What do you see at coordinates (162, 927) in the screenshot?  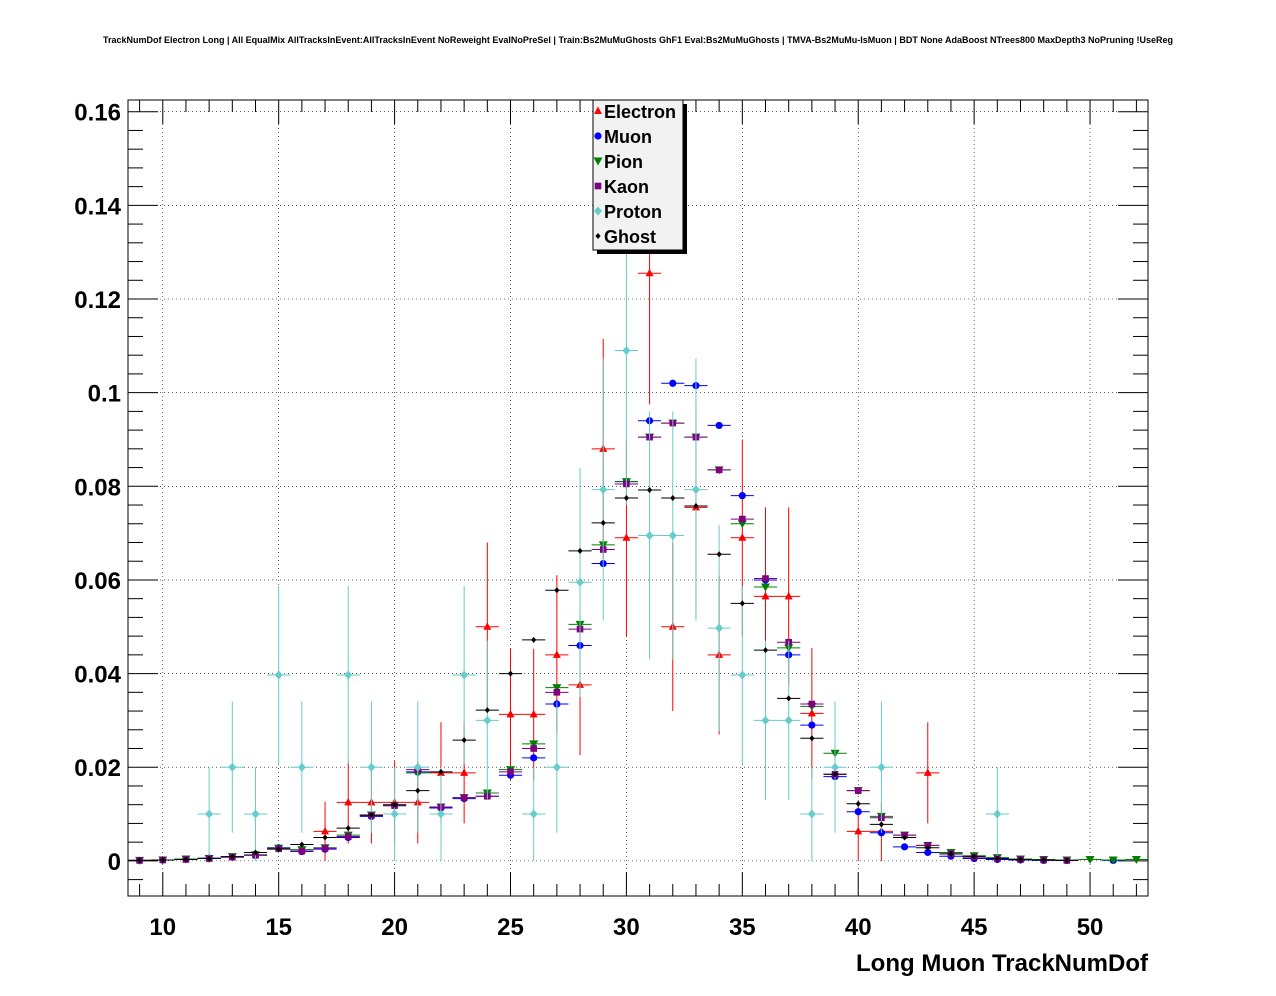 I see `x-tick-label: 10` at bounding box center [162, 927].